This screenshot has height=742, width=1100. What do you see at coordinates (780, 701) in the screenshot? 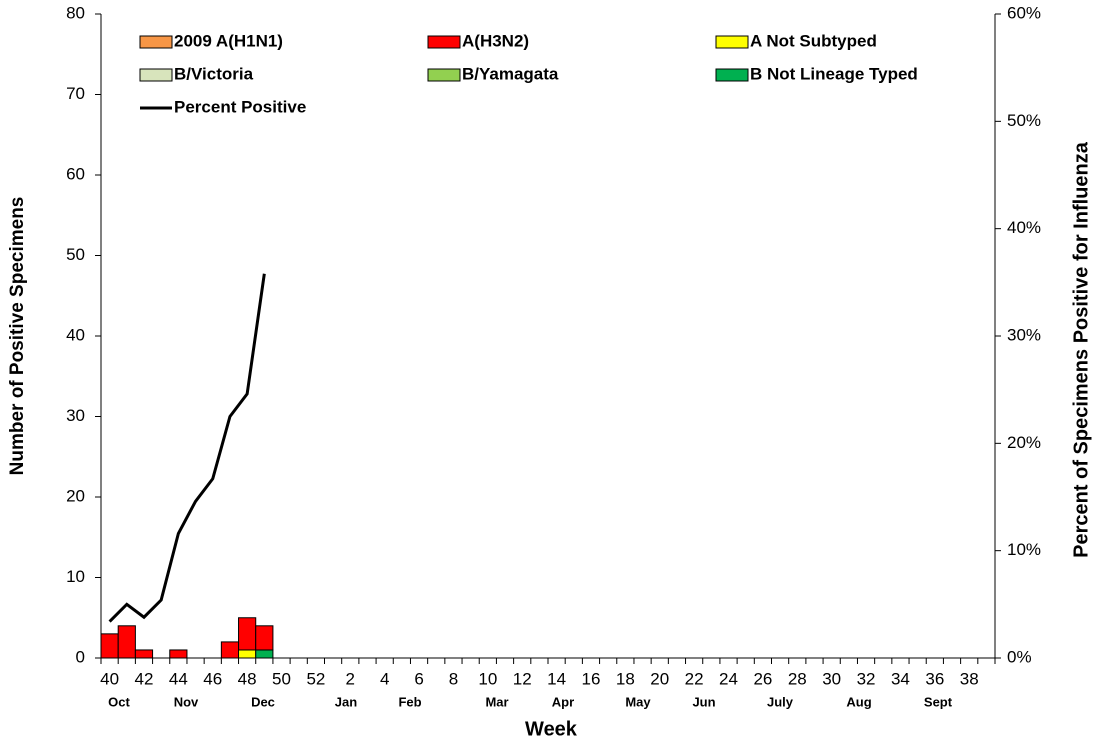
I see `month-label: July` at bounding box center [780, 701].